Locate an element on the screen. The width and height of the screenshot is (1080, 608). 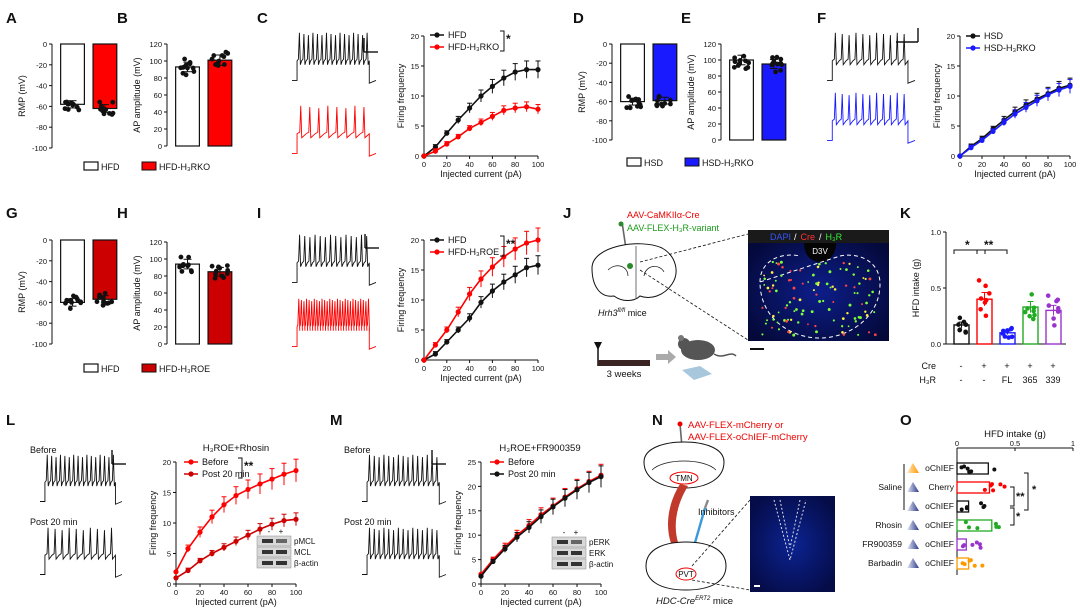
legend-M: Before Post 20 min is located at coordinates (523, 468).